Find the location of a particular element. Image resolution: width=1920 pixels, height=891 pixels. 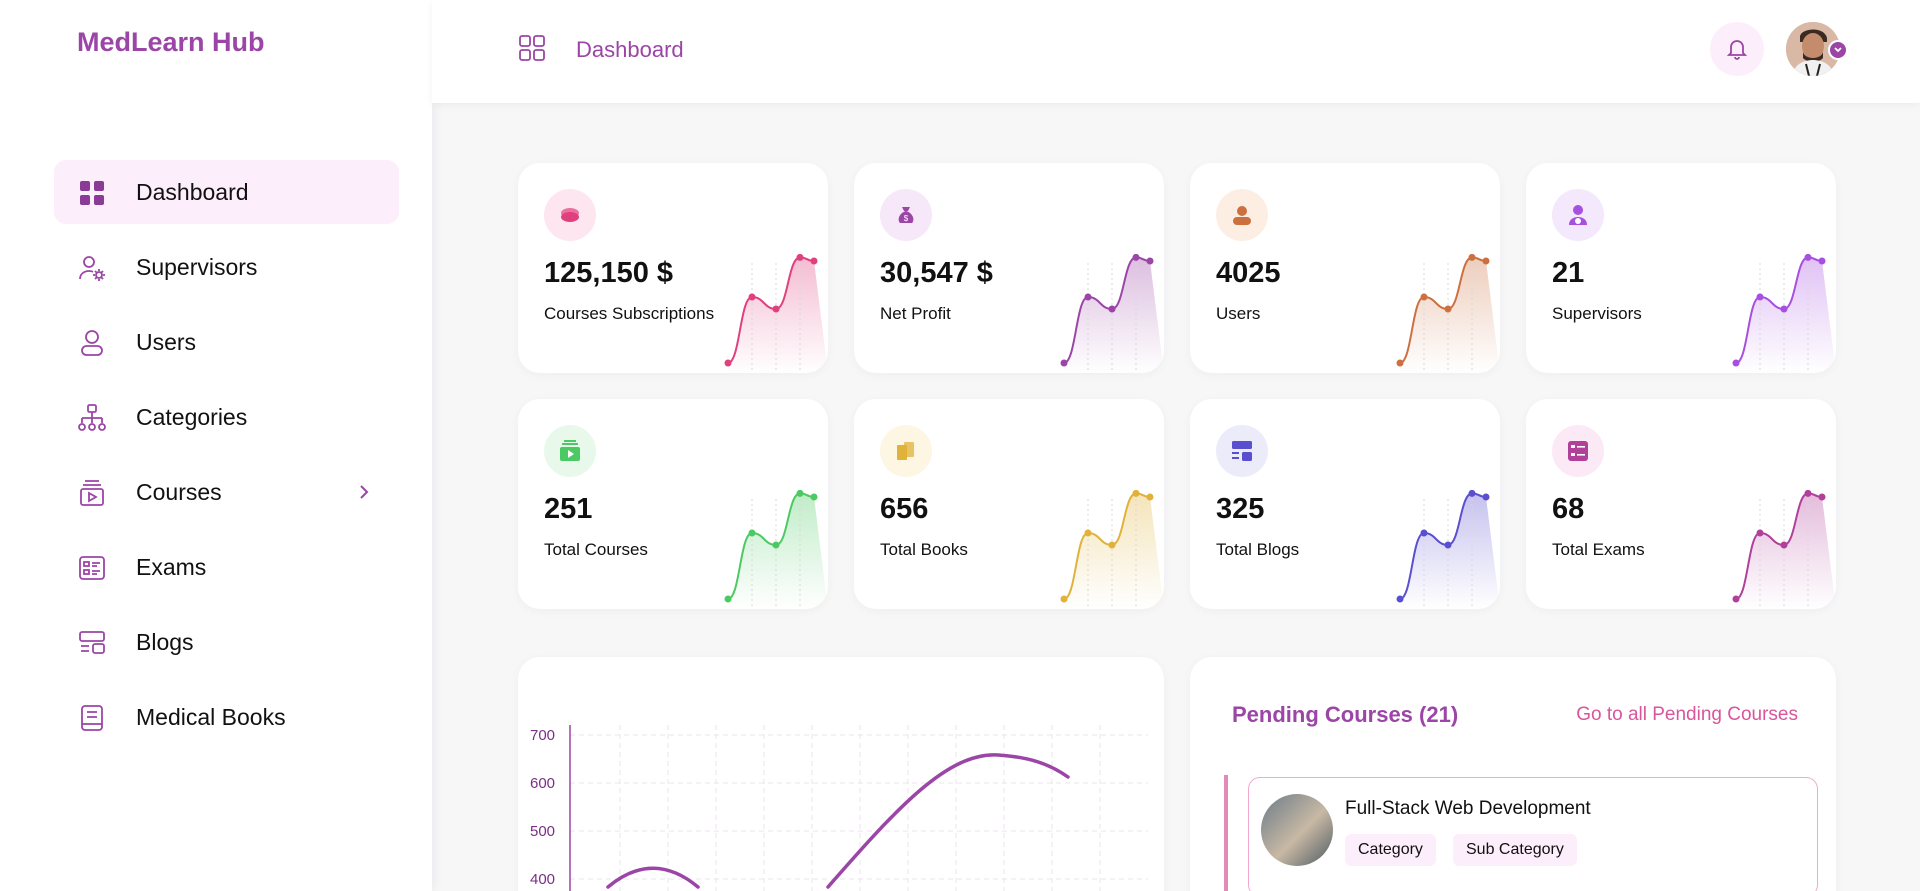

course-name: Full-Stack Web Development is located at coordinates (1468, 808).